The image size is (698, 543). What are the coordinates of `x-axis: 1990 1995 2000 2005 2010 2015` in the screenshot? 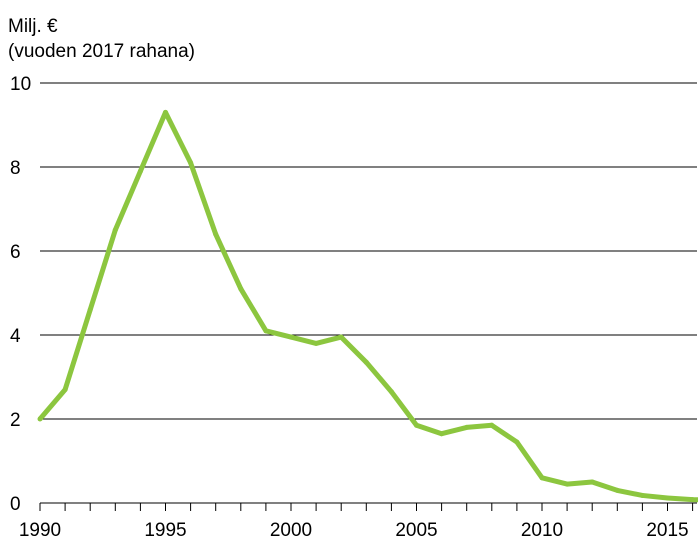 It's located at (358, 521).